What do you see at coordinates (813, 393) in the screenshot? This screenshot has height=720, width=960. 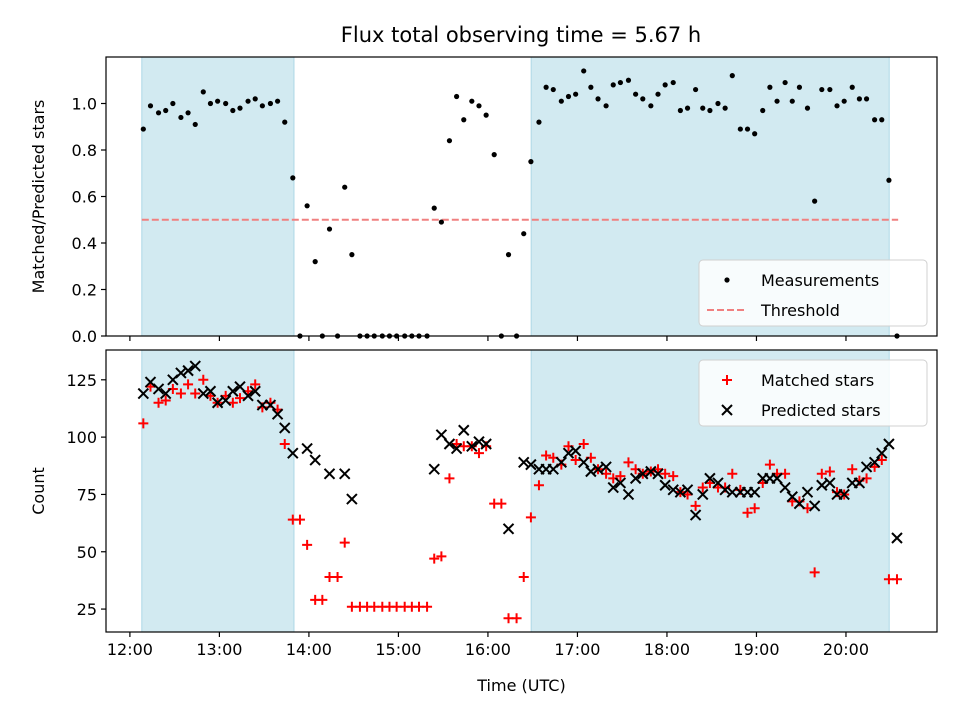 I see `legend-box` at bounding box center [813, 393].